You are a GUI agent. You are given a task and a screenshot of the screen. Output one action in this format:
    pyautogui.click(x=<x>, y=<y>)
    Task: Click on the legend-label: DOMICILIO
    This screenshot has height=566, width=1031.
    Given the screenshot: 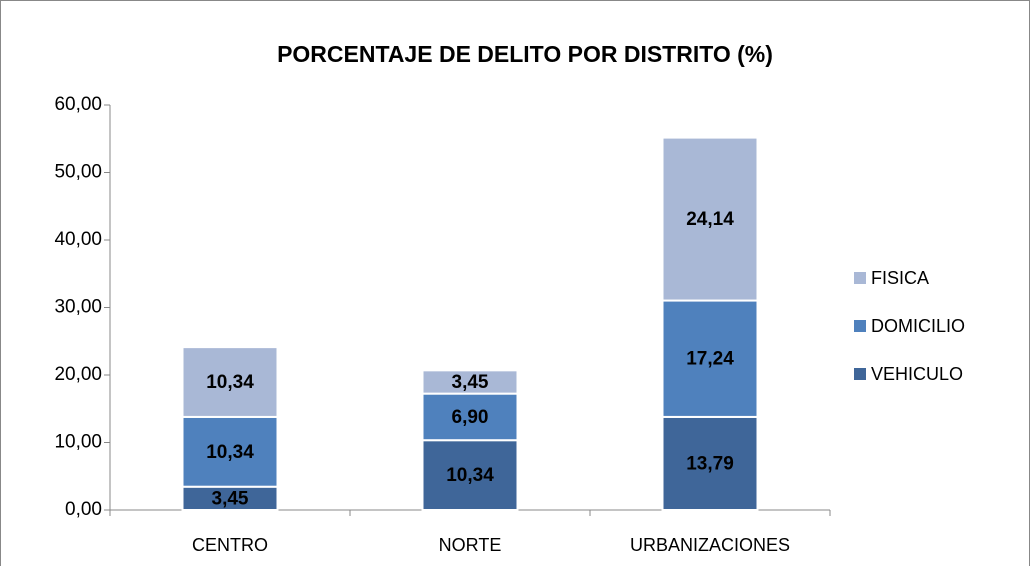 What is the action you would take?
    pyautogui.click(x=918, y=326)
    